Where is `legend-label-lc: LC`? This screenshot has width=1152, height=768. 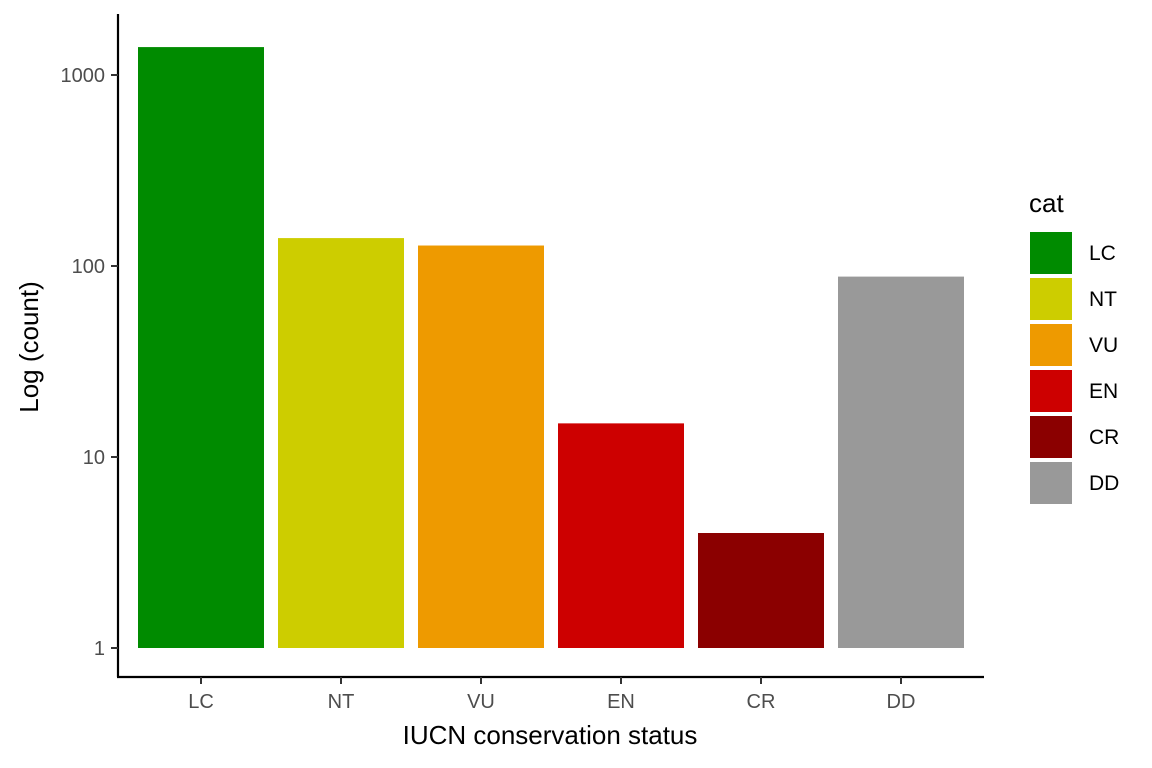 legend-label-lc: LC is located at coordinates (1102, 253).